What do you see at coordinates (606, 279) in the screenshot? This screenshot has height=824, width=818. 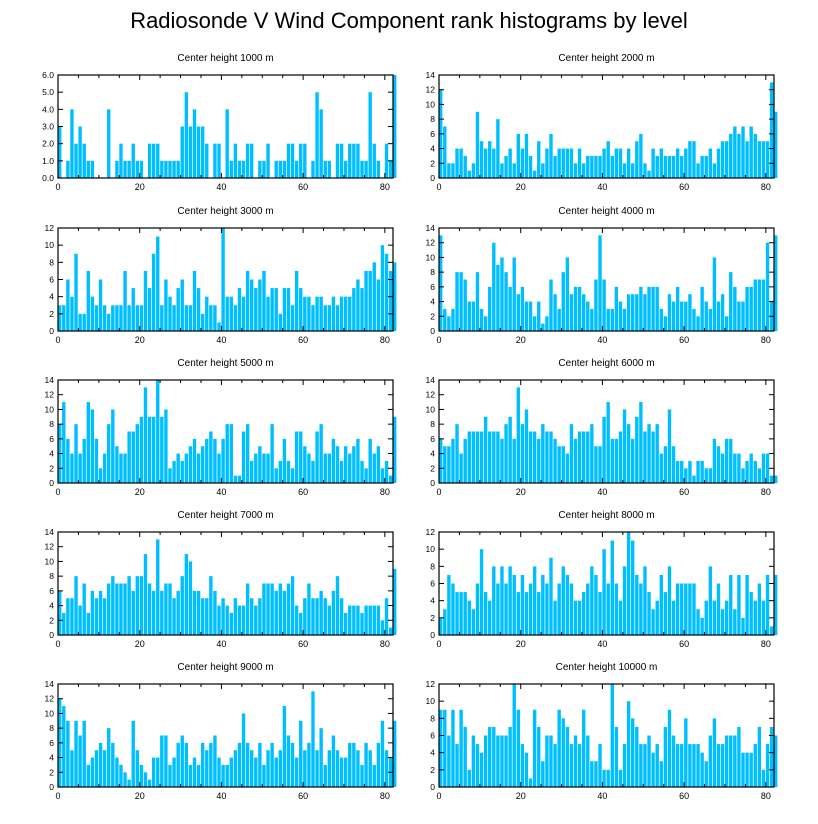 I see `plot-frame` at bounding box center [606, 279].